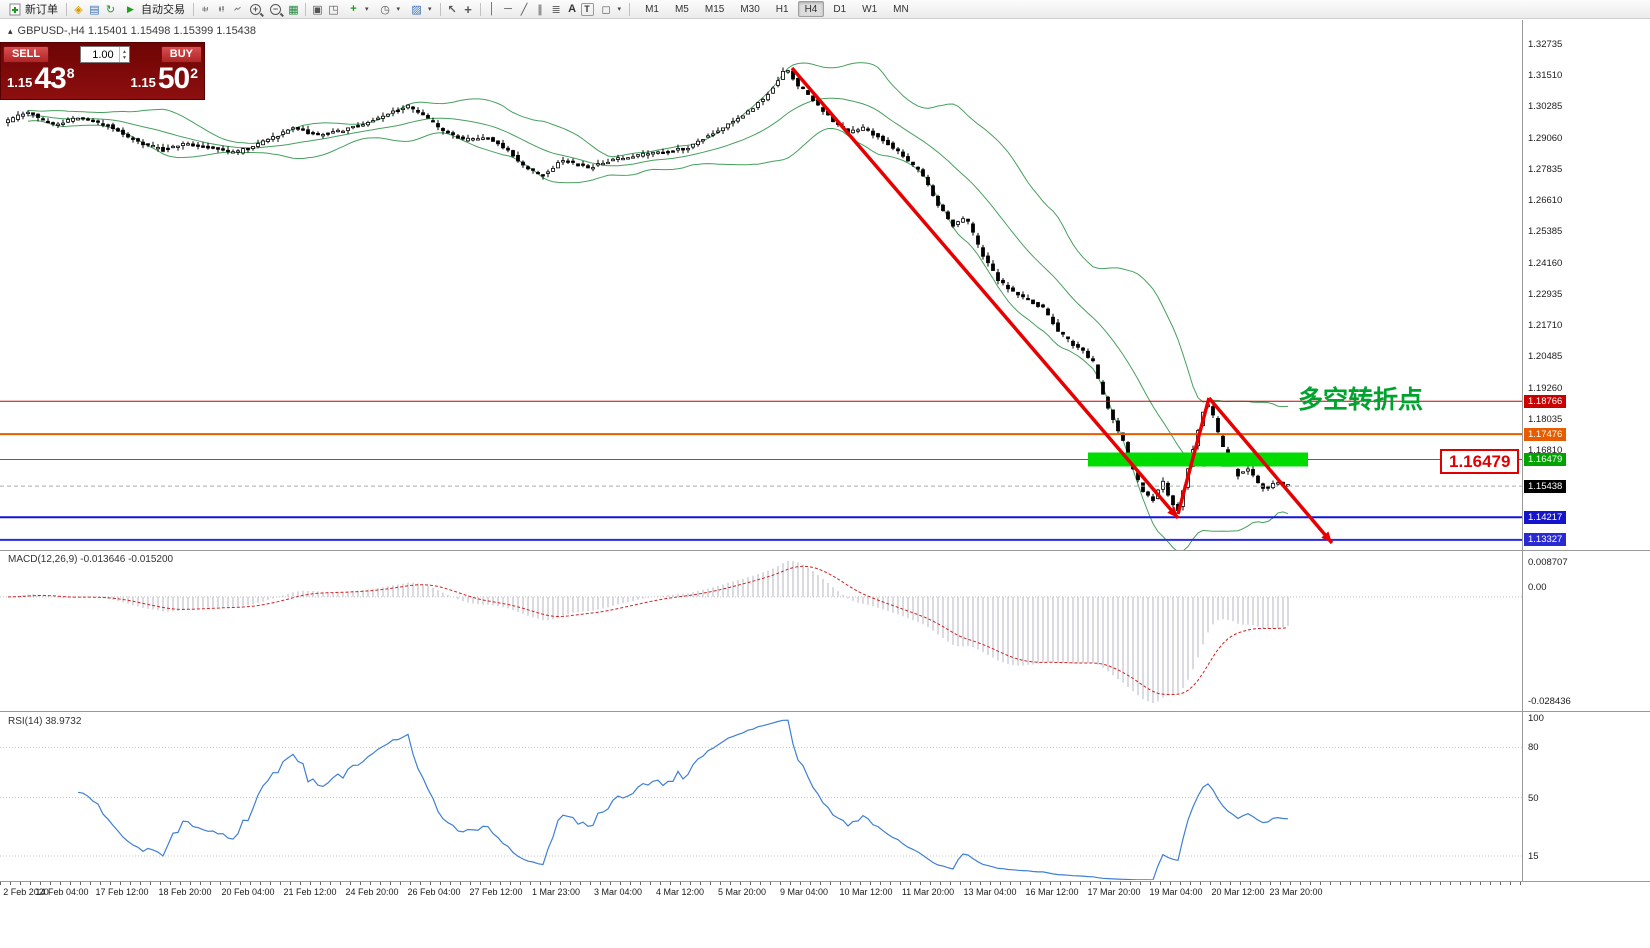 Image resolution: width=1650 pixels, height=948 pixels. I want to click on lot-spinner: ▲ ▼, so click(123, 54).